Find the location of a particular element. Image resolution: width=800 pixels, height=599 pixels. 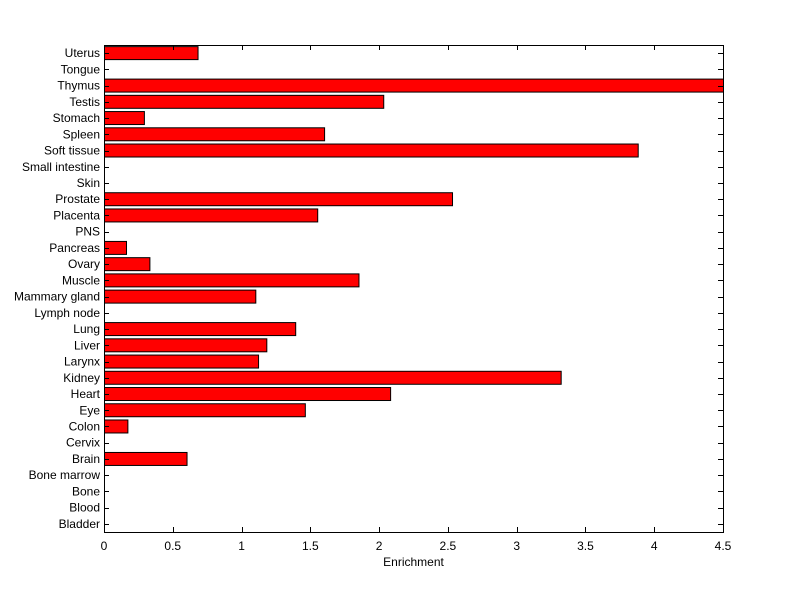

bar-thymus is located at coordinates (414, 85).